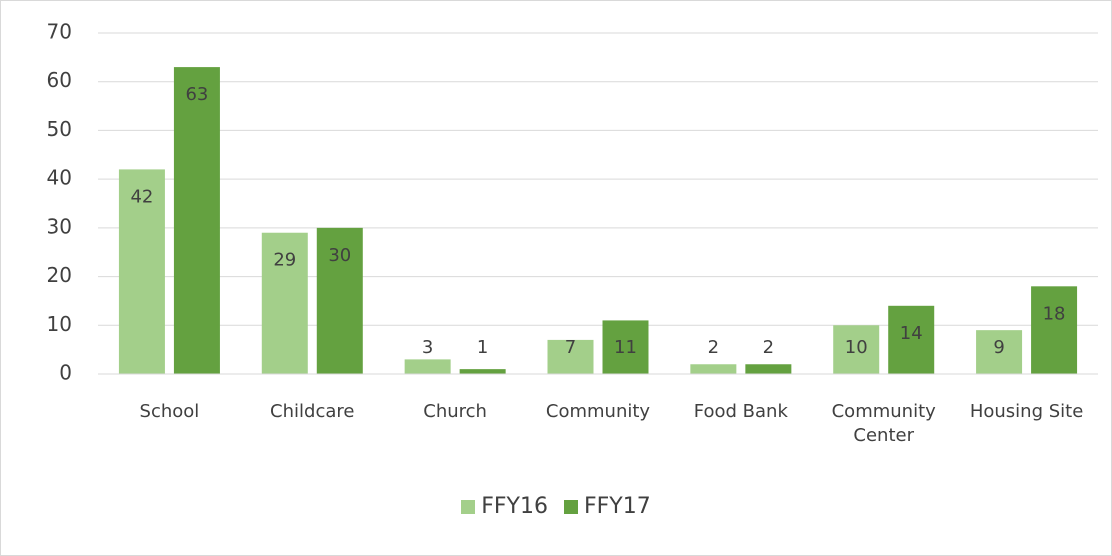 This screenshot has width=1112, height=556. What do you see at coordinates (169, 411) in the screenshot?
I see `x-tick-label: School` at bounding box center [169, 411].